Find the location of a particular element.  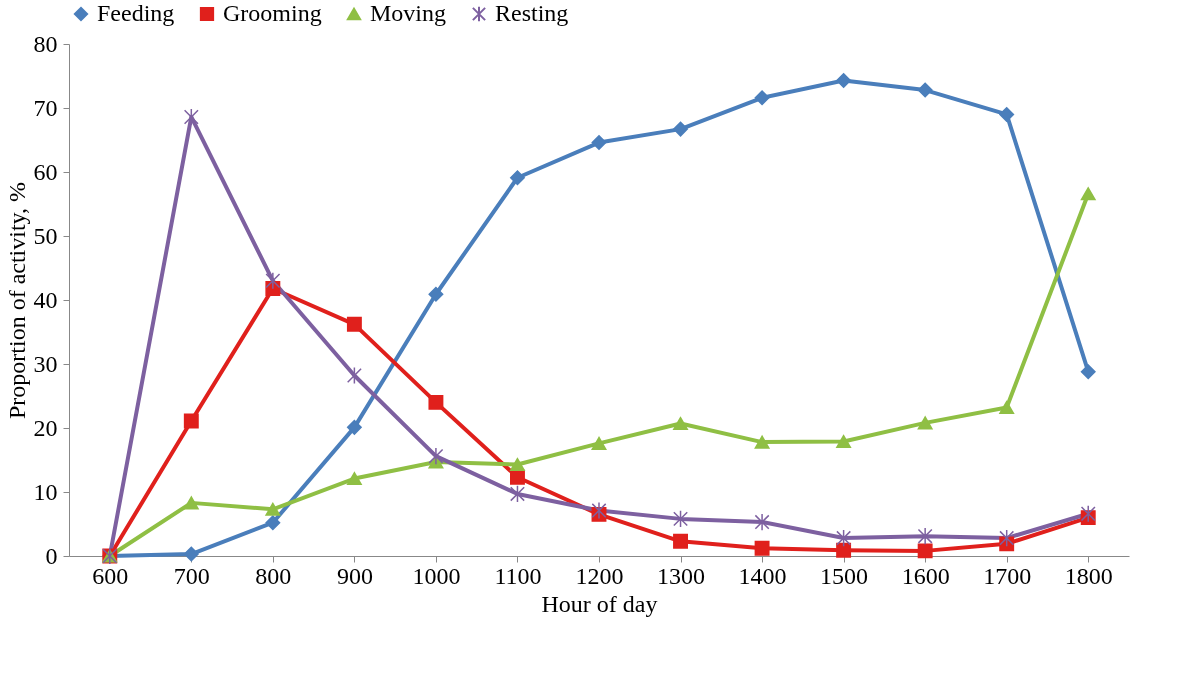

x-tick-label: 1600 is located at coordinates (925, 575).